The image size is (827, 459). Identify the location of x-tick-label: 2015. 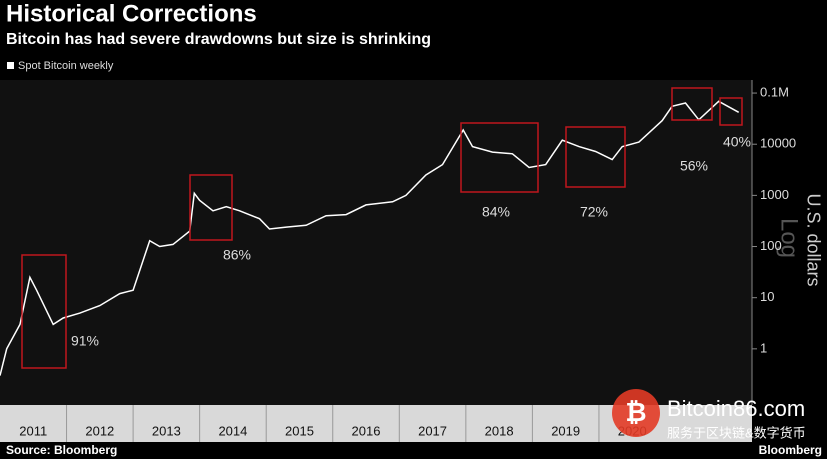
(299, 430).